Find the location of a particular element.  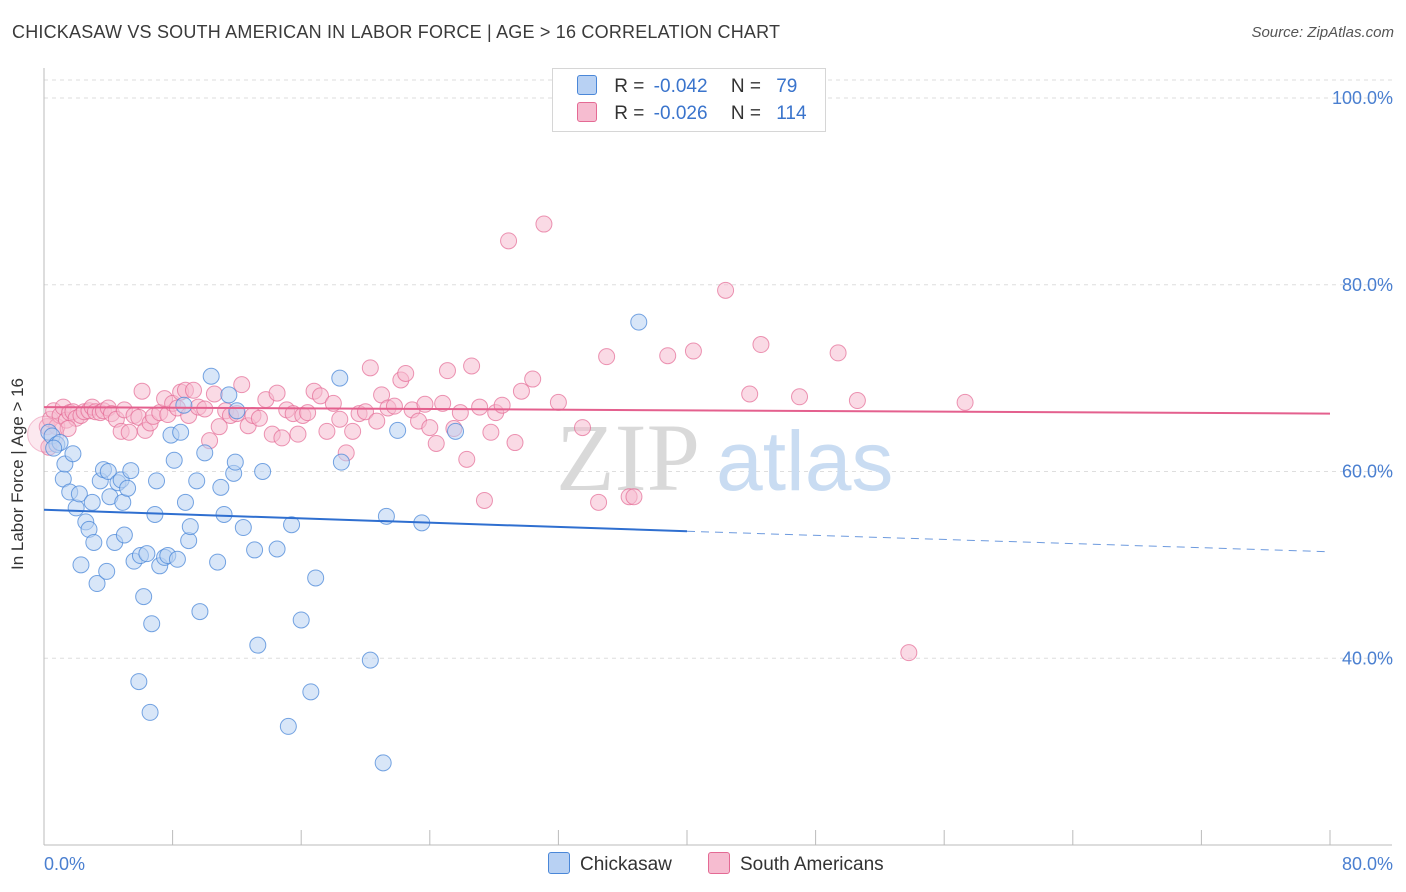

chickasaw-swatch is located at coordinates (587, 85).